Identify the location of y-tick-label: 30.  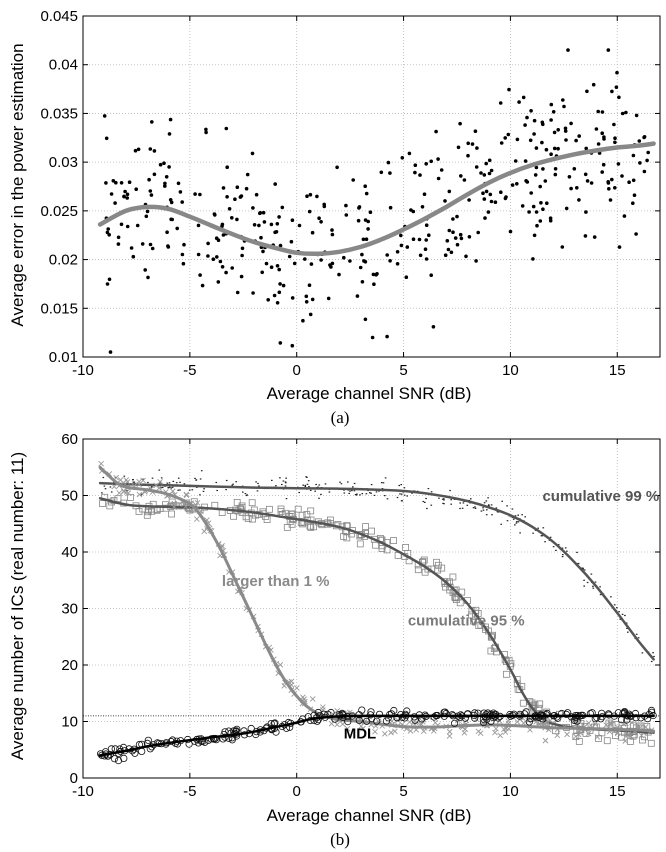
(69, 609).